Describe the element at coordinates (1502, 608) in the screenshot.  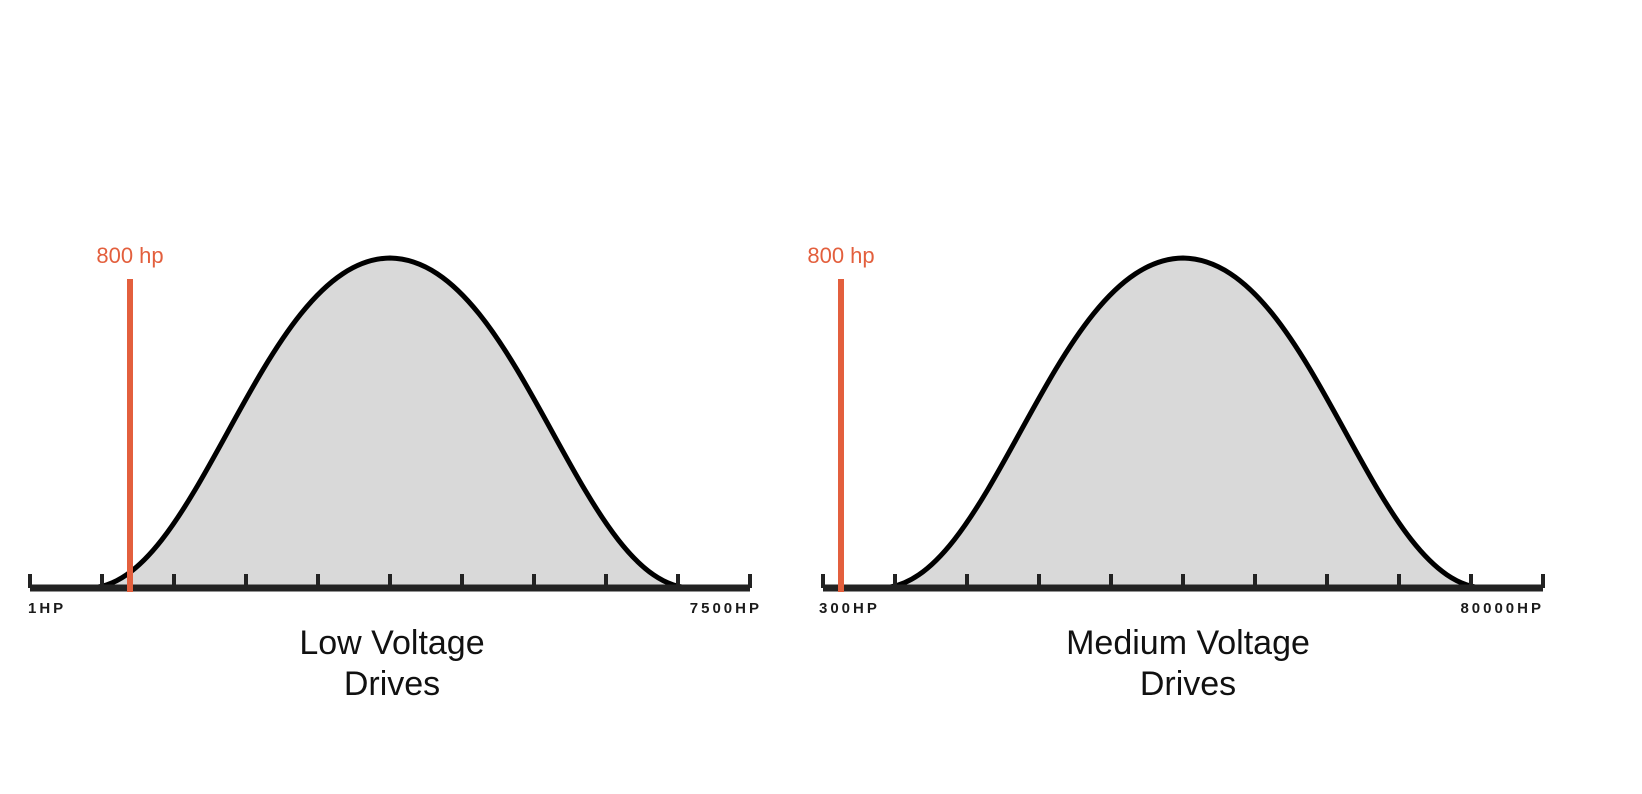
I see `axis-max-label: 80000HP` at that location.